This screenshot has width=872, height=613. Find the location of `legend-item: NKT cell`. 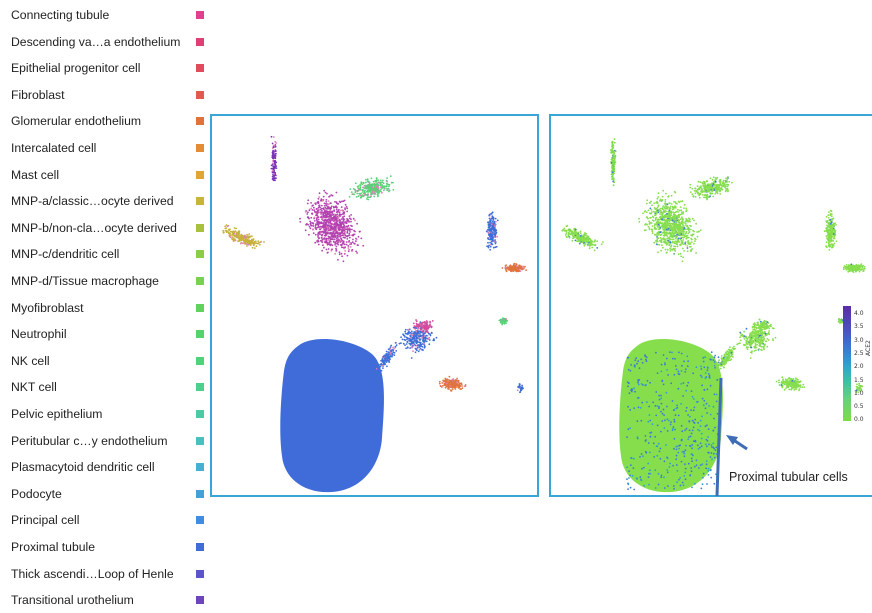

legend-item: NKT cell is located at coordinates (105, 387).